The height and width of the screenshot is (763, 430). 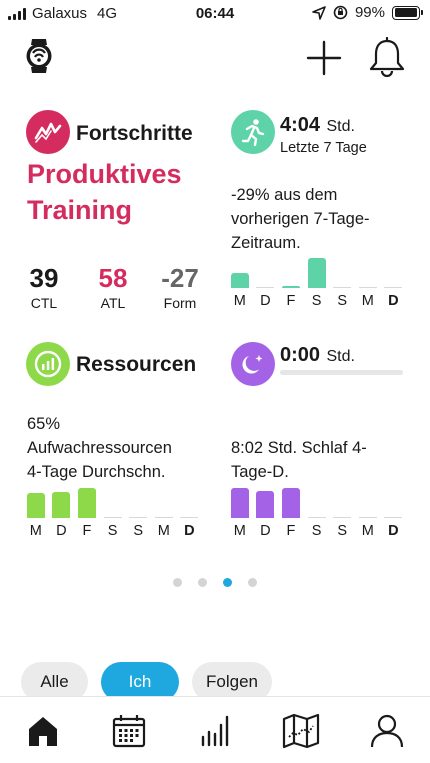 I want to click on running-icon, so click(x=253, y=132).